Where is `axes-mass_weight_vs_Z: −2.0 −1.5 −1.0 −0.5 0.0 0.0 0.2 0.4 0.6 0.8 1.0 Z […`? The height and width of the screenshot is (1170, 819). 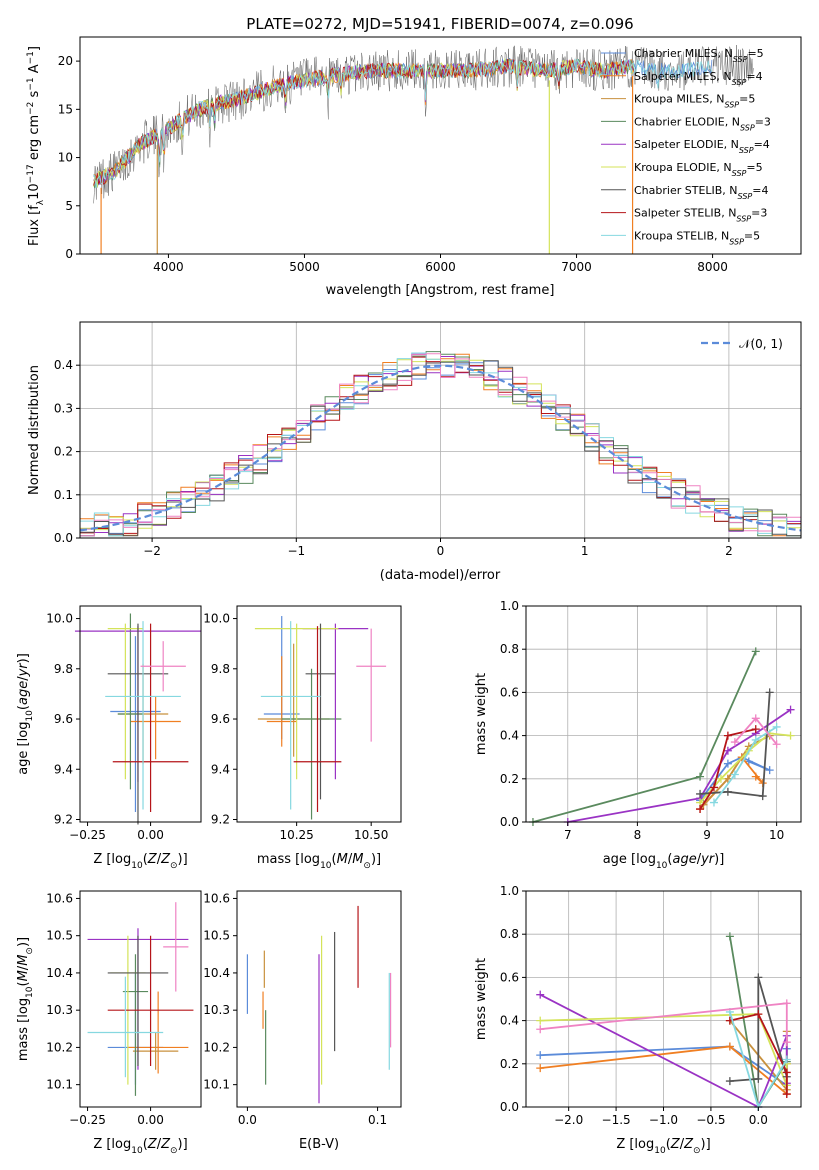
axes-mass_weight_vs_Z: −2.0 −1.5 −1.0 −0.5 0.0 0.0 0.2 0.4 0.6 0.8 1.0 Z [… is located at coordinates (638, 1020).